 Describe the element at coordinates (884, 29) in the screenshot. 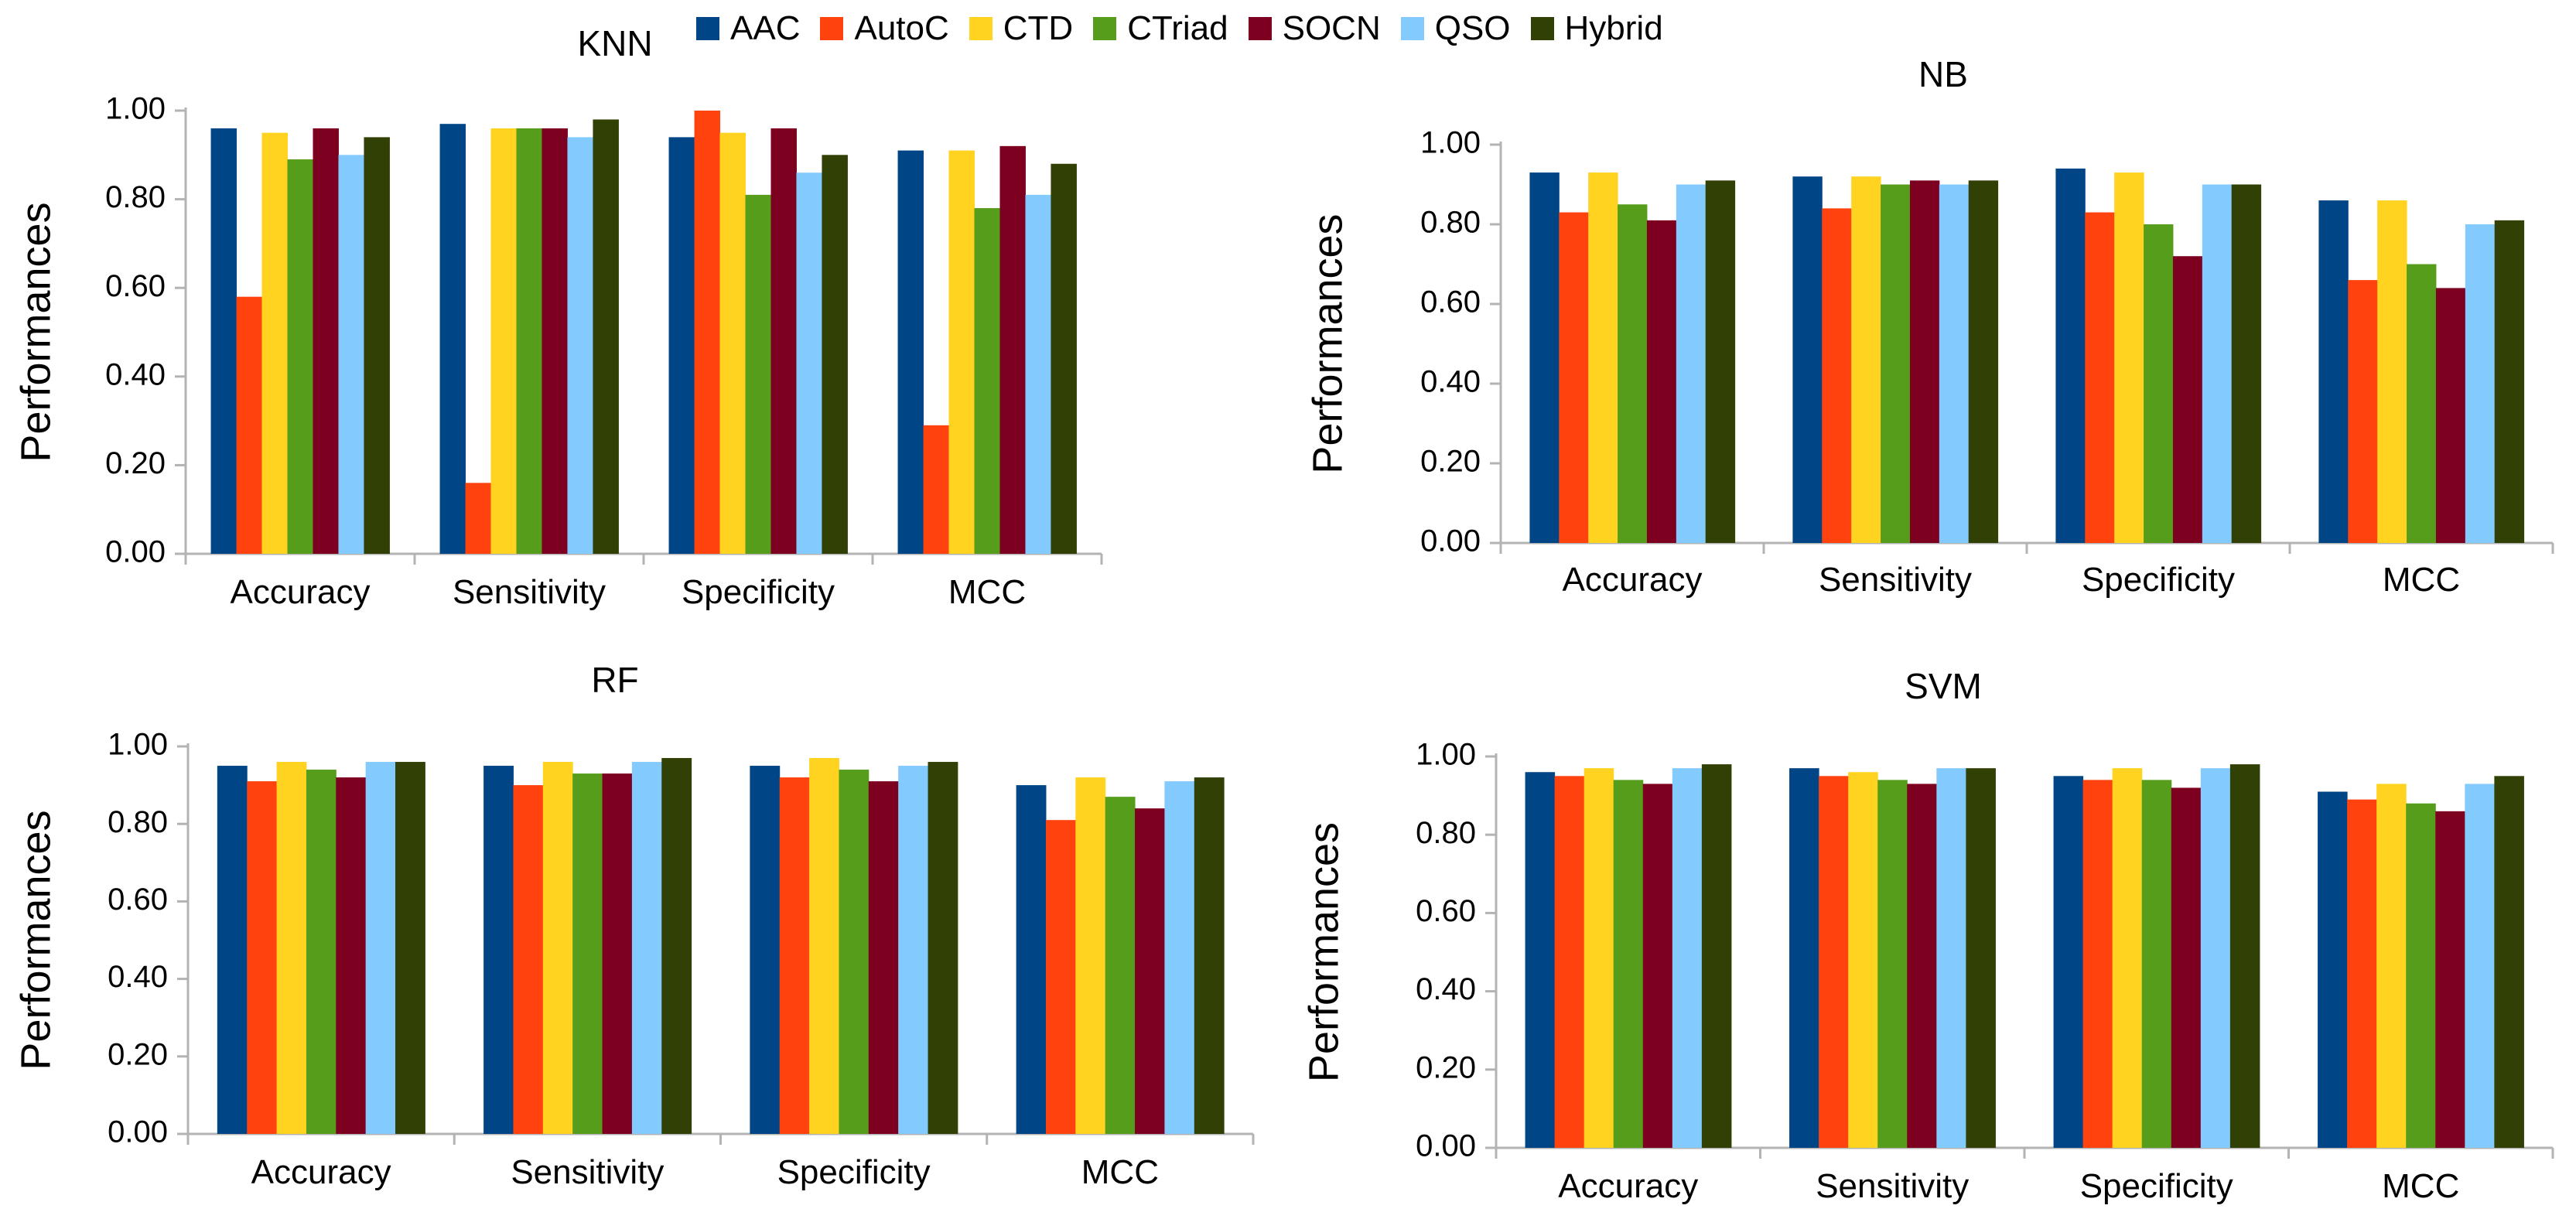

I see `legend-item-autoc: AutoC` at that location.